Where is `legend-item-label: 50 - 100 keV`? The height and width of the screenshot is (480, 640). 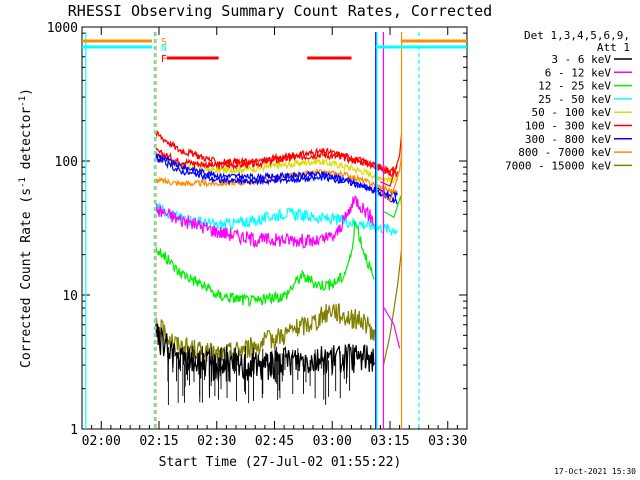 legend-item-label: 50 - 100 keV is located at coordinates (572, 112).